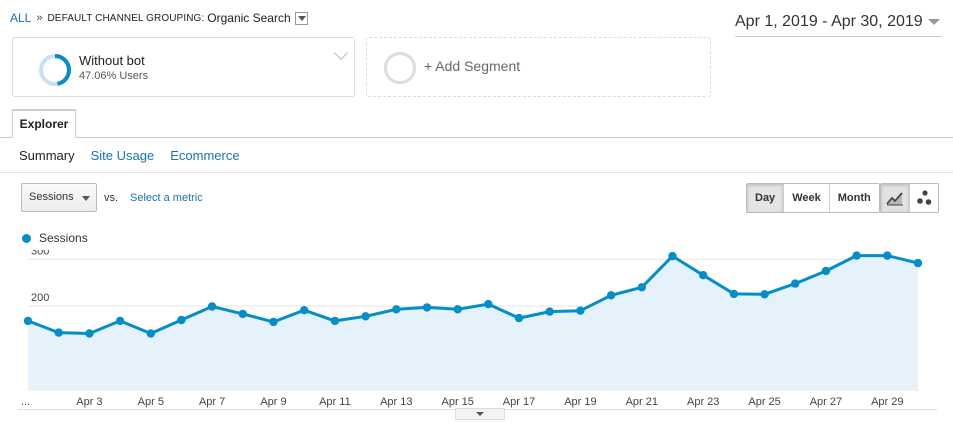  I want to click on segment-title: Without bot, so click(112, 60).